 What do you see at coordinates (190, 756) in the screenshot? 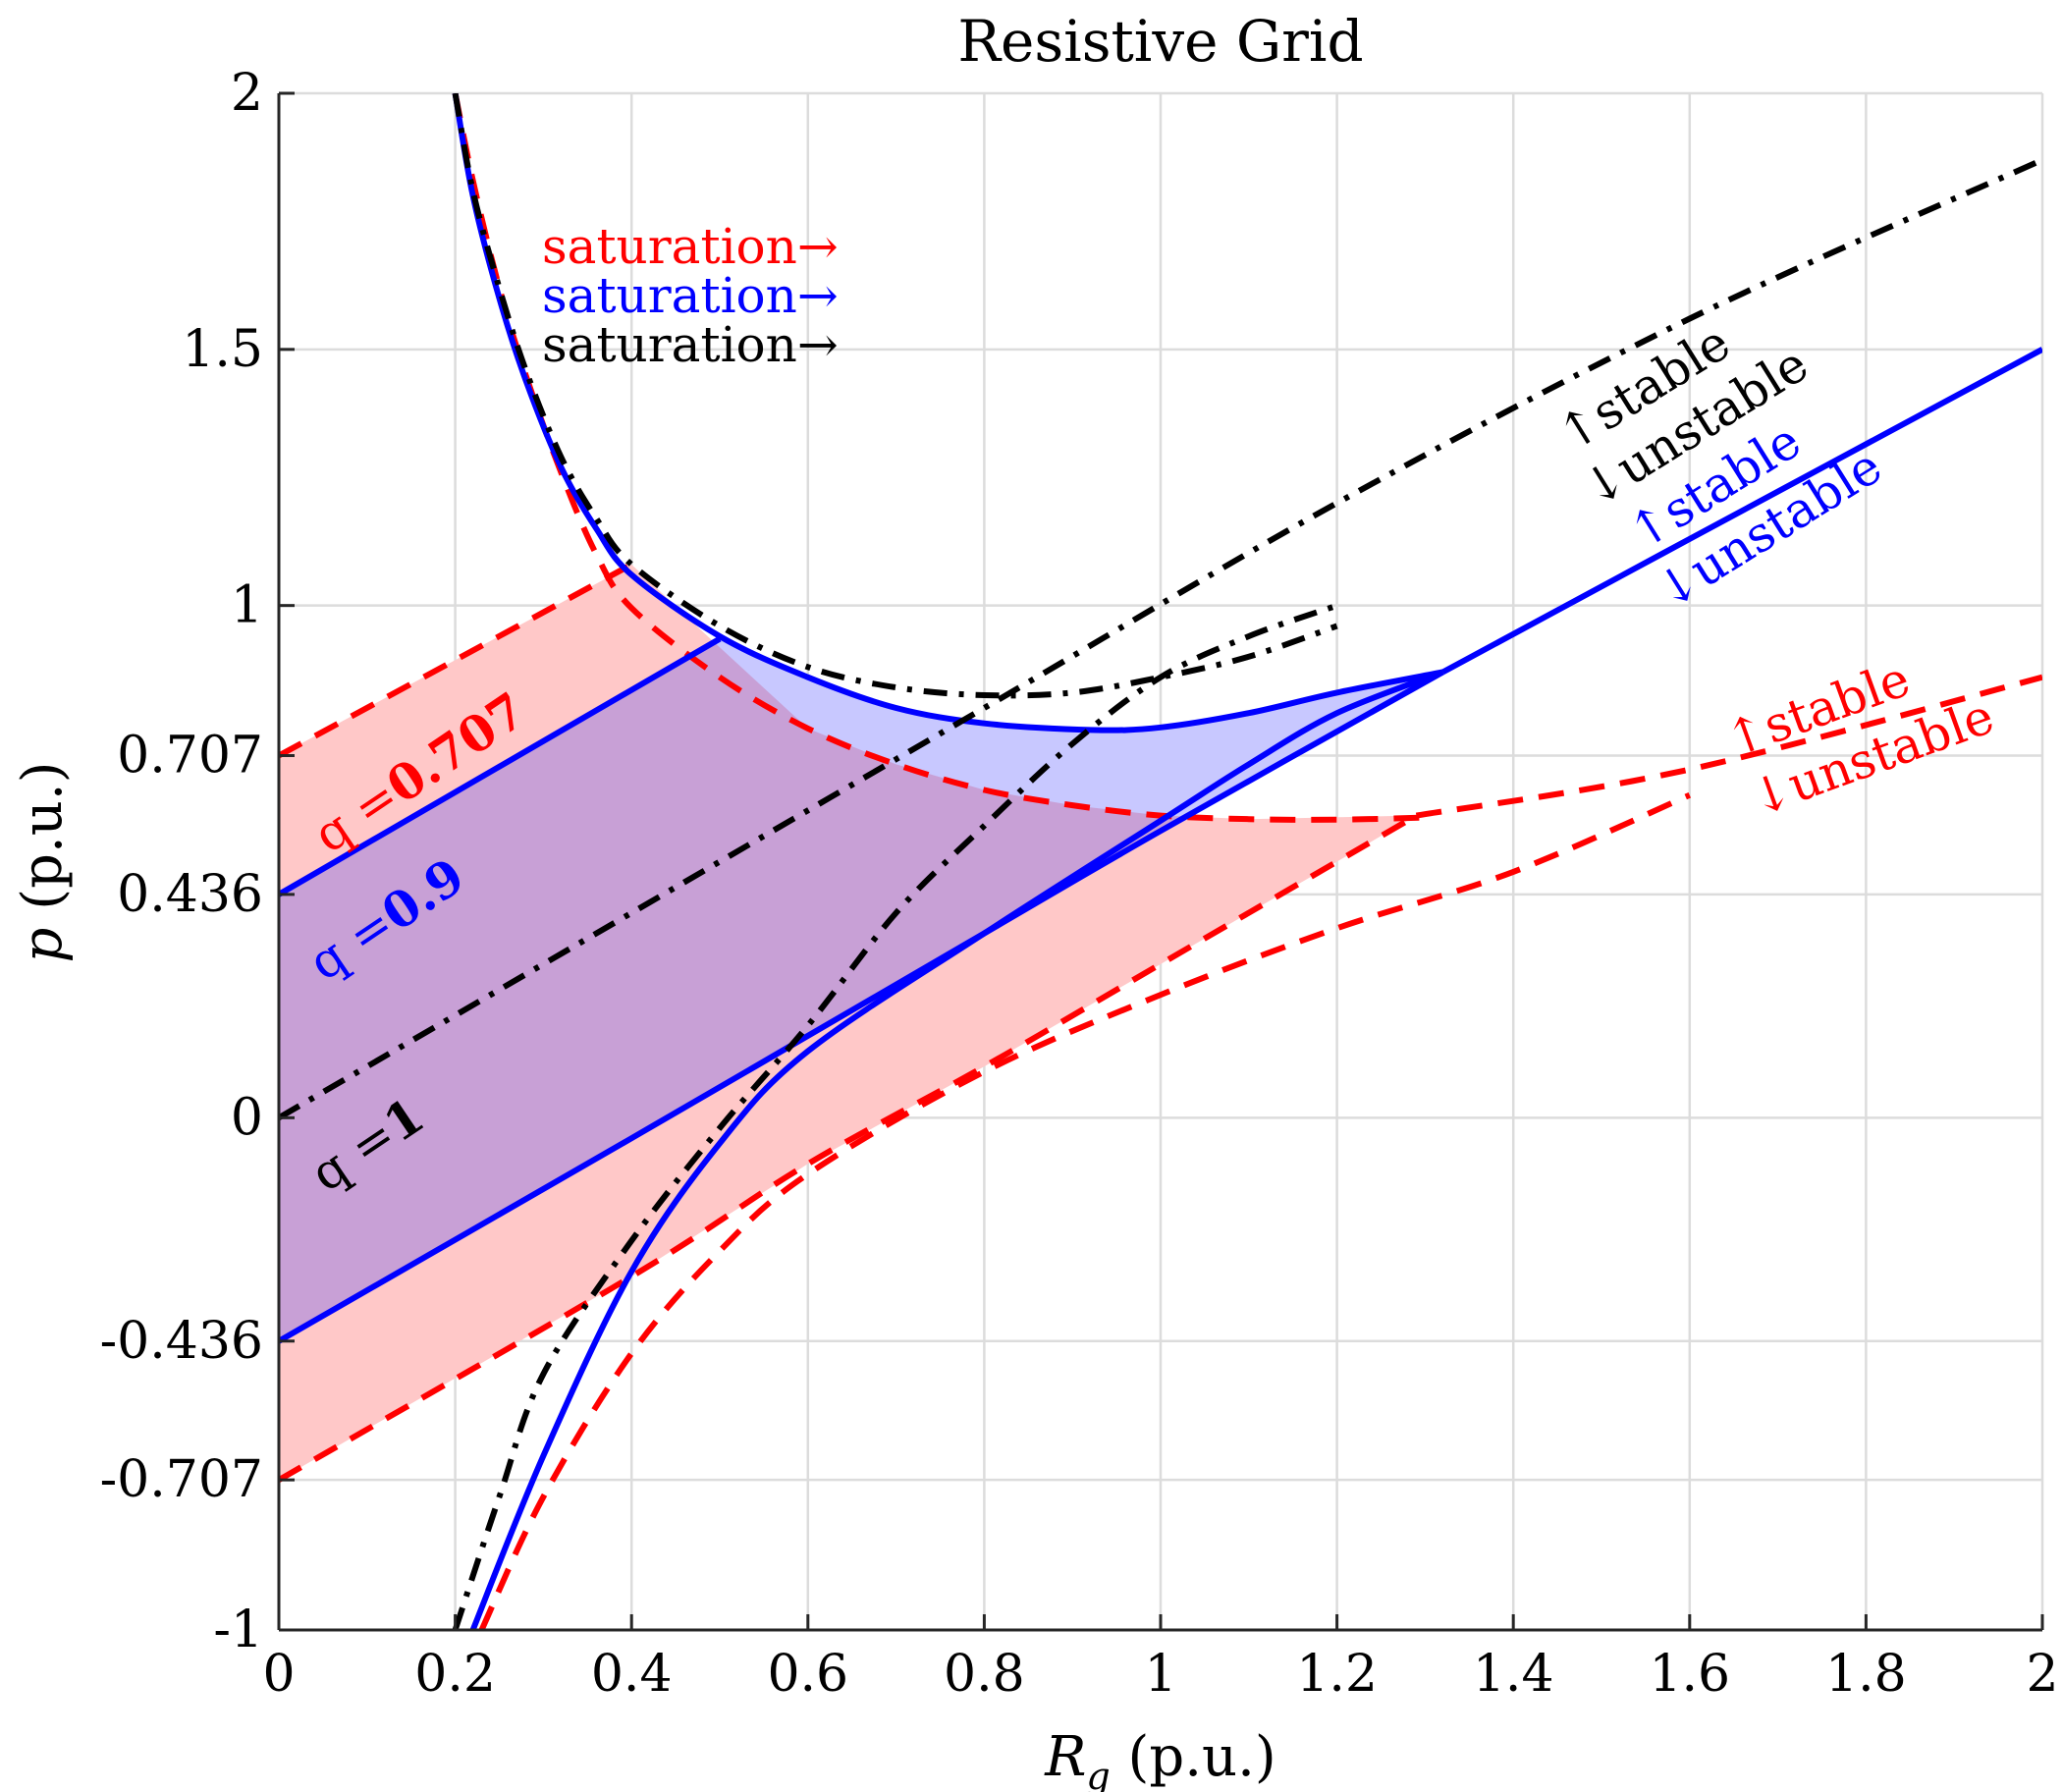
I see `y-tick-label-5: 0.707` at bounding box center [190, 756].